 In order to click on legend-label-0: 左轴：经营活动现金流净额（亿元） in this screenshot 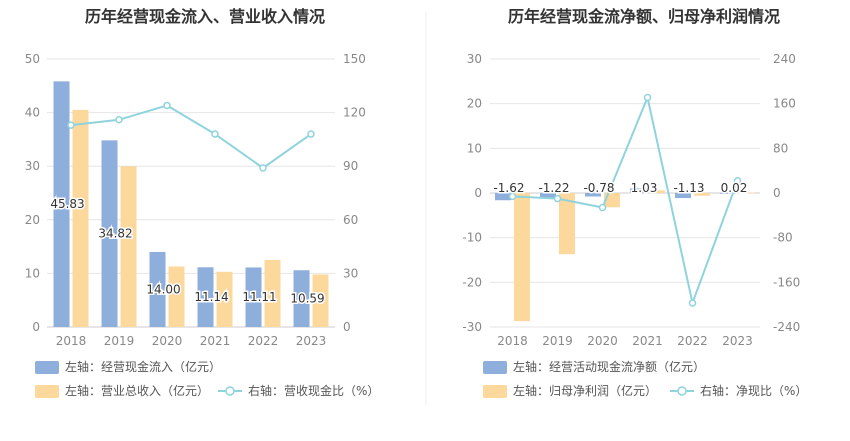, I will do `click(609, 366)`.